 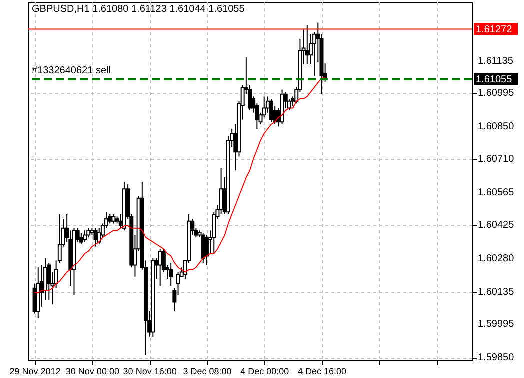 What do you see at coordinates (496, 193) in the screenshot?
I see `y-tick-label: 1.60565` at bounding box center [496, 193].